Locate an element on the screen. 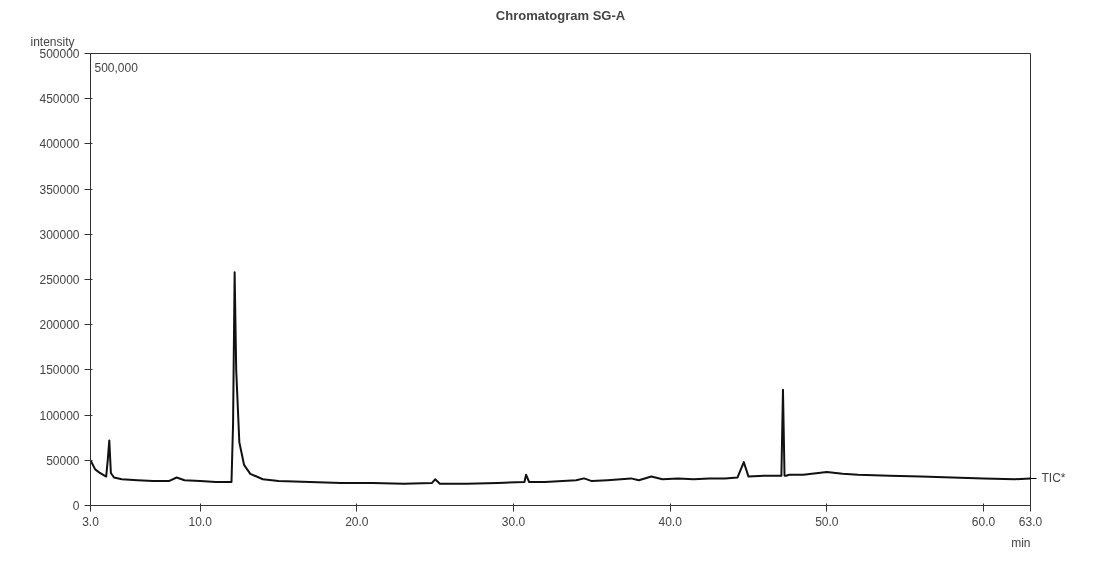 The height and width of the screenshot is (567, 1112). x-tick-label: 63.0 is located at coordinates (1030, 521).